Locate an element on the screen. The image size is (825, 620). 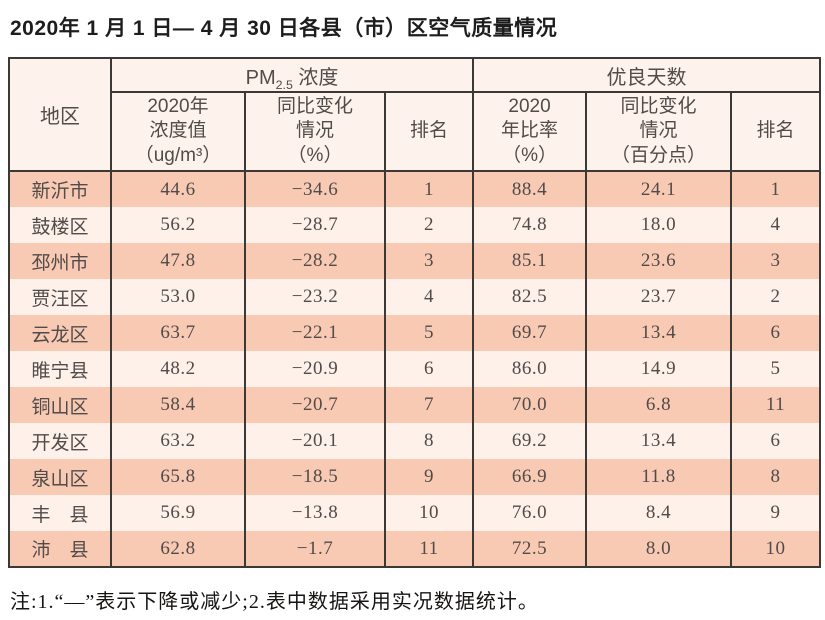
gooddays-ratio-cell: 70.0 is located at coordinates (530, 405).